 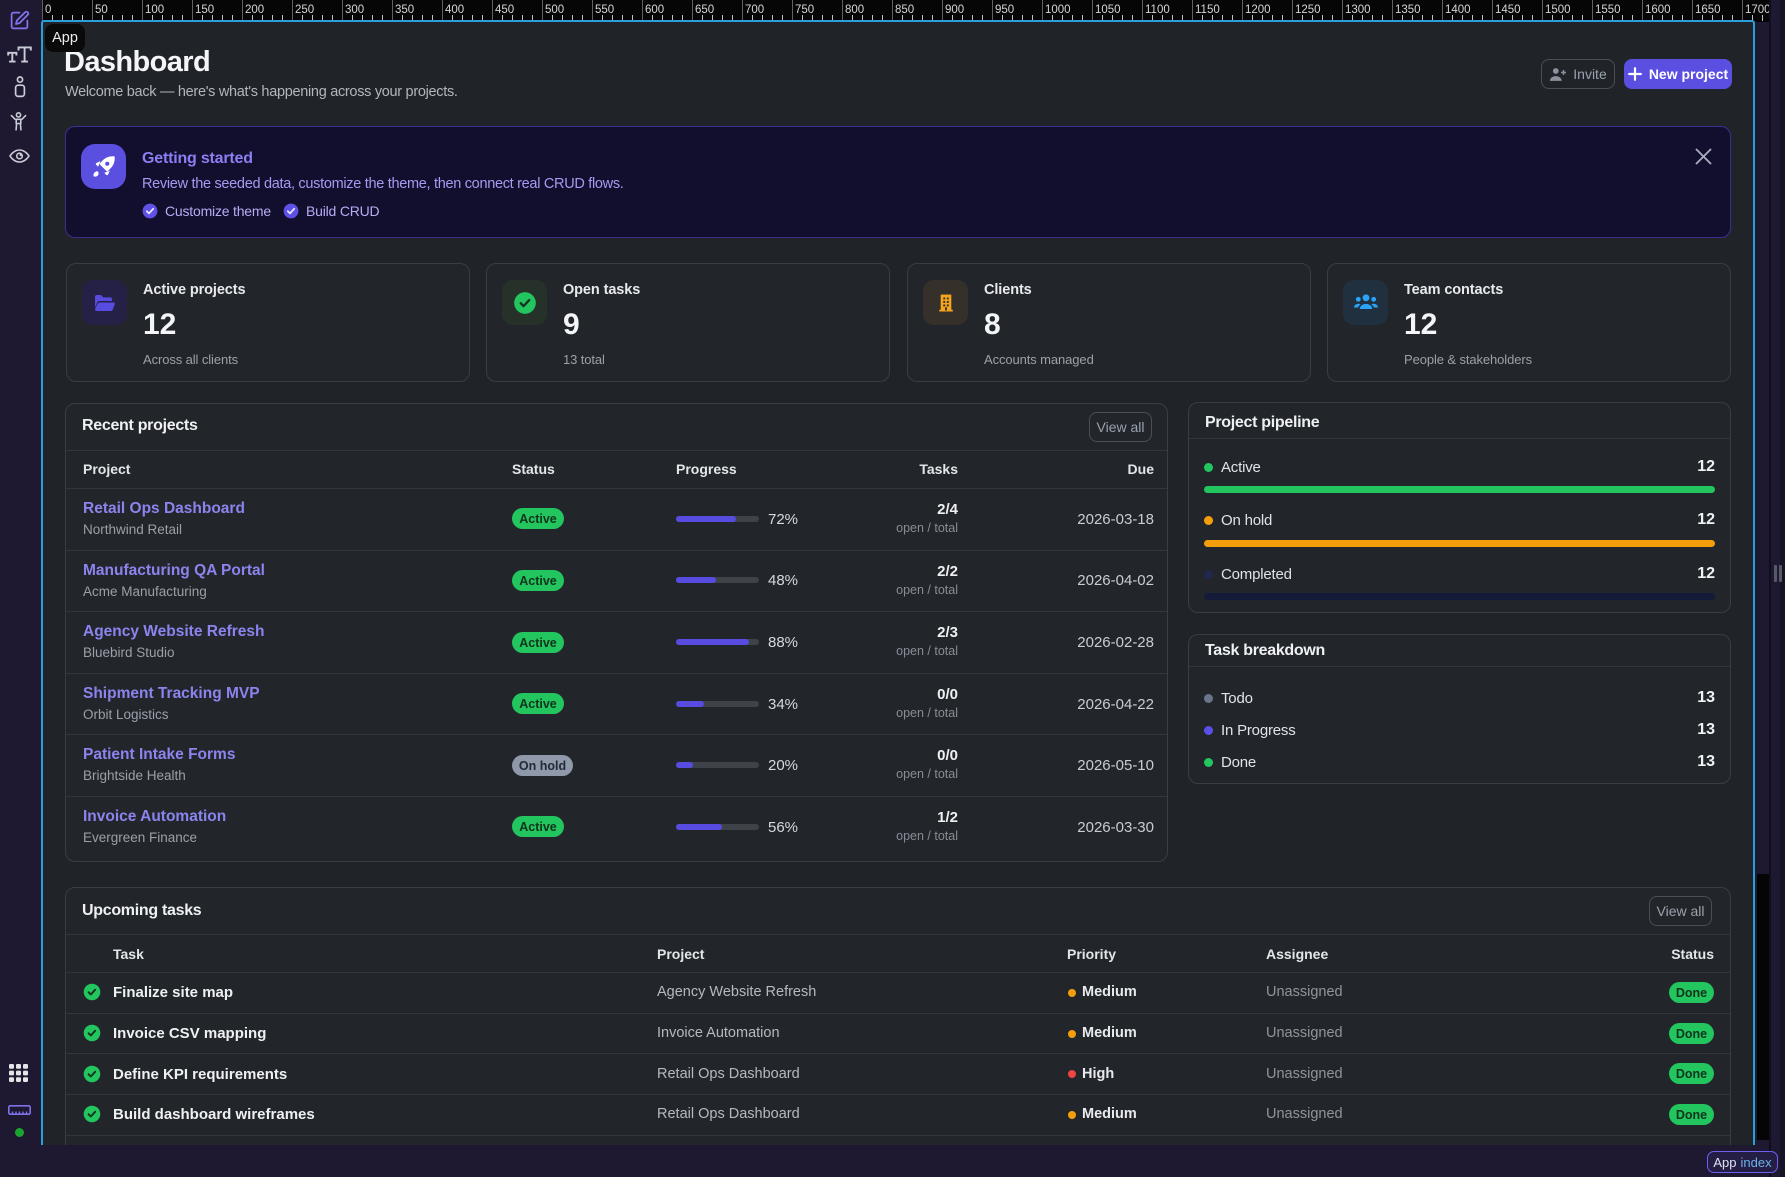 I want to click on svg-text: 750, so click(x=804, y=10).